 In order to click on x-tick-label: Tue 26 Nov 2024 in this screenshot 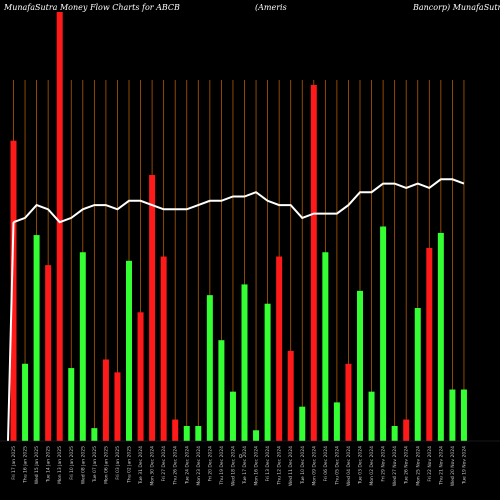, I will do `click(407, 465)`.